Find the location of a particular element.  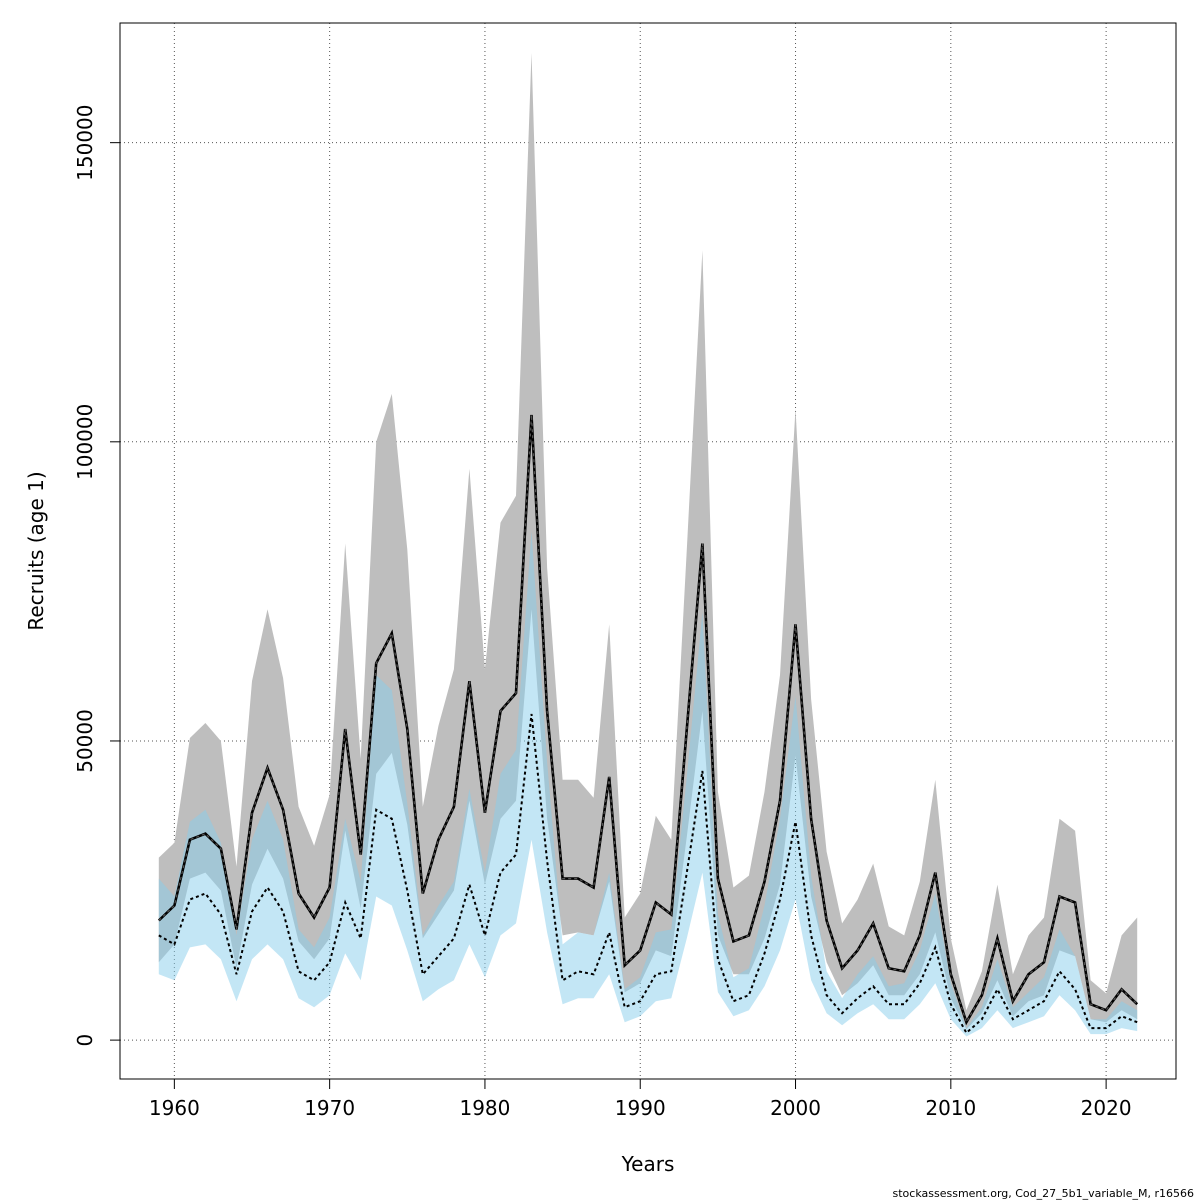

y-axis-title: Recruits (age 1) is located at coordinates (36, 550).